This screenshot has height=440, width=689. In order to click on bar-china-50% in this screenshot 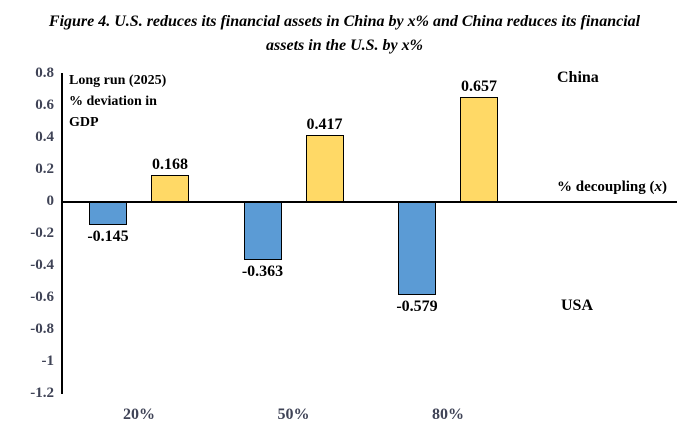, I will do `click(324, 168)`.